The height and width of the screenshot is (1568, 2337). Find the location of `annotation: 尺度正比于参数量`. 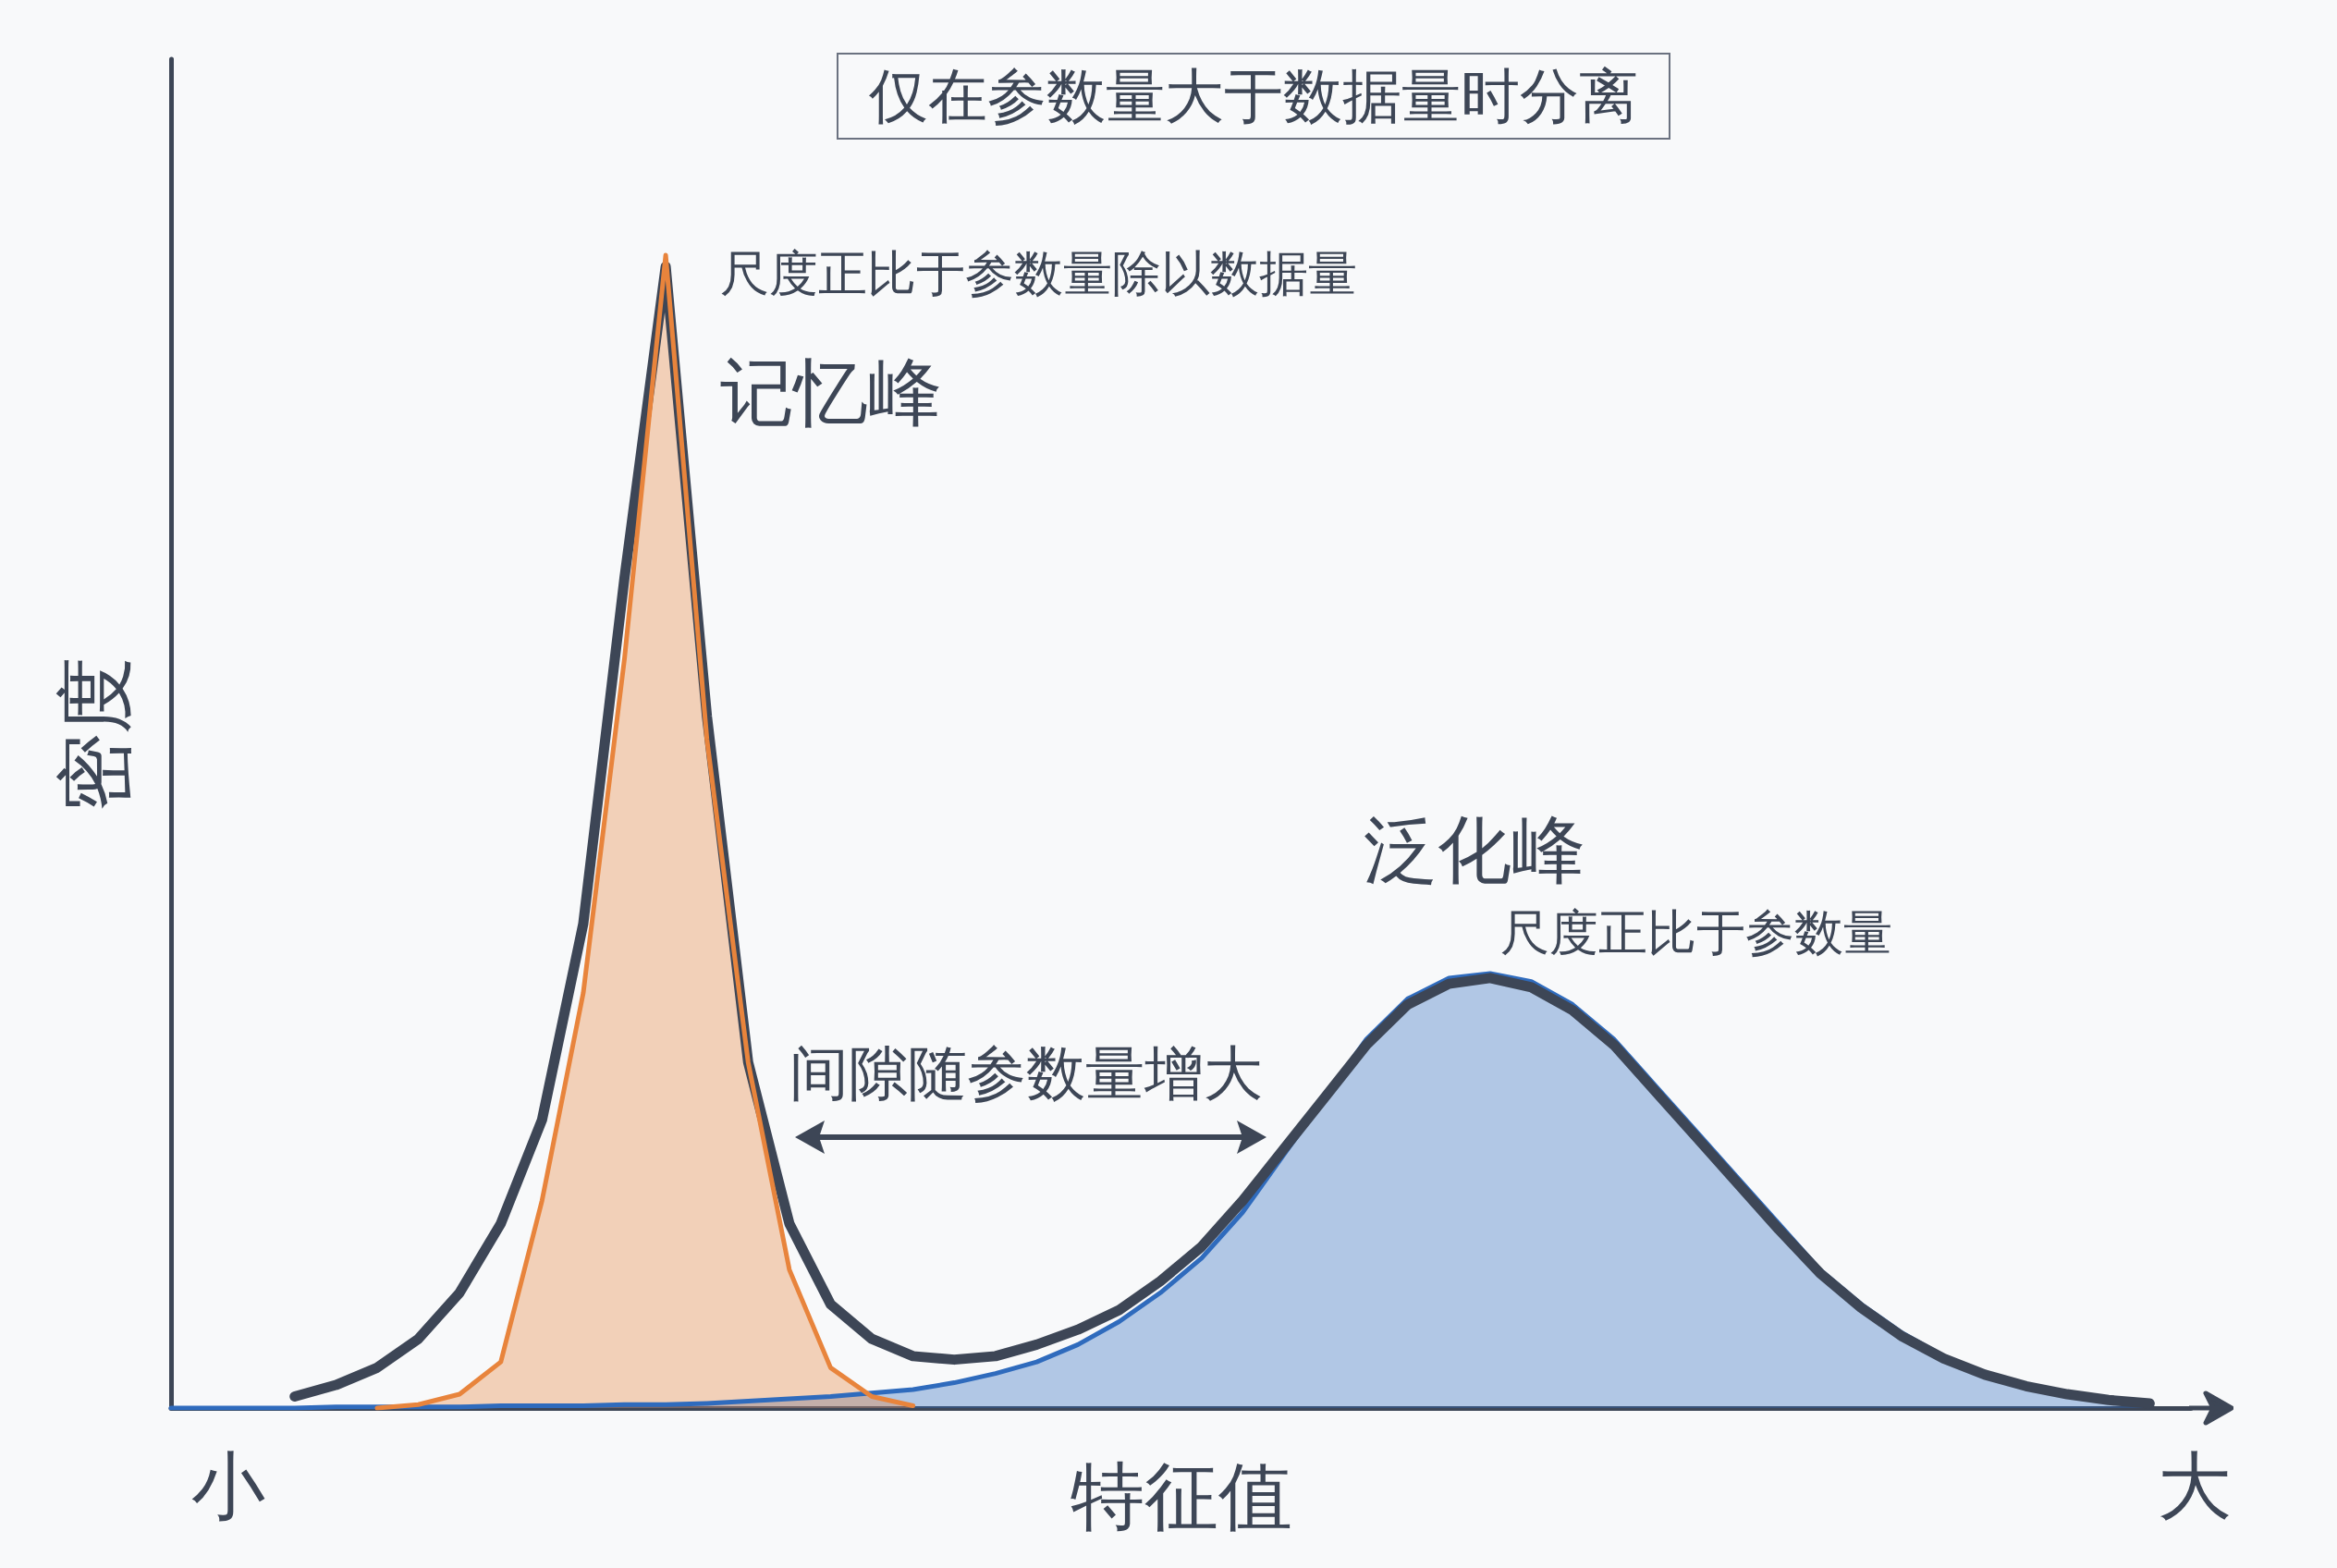

annotation: 尺度正比于参数量 is located at coordinates (1696, 932).